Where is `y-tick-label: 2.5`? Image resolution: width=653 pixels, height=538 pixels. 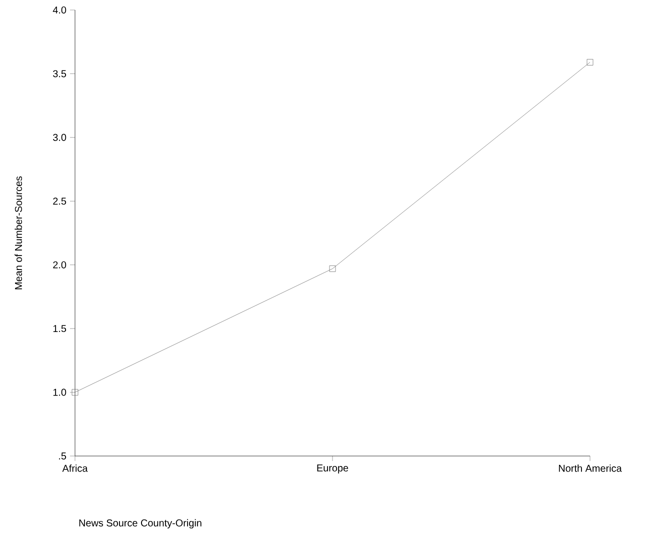
y-tick-label: 2.5 is located at coordinates (59, 201).